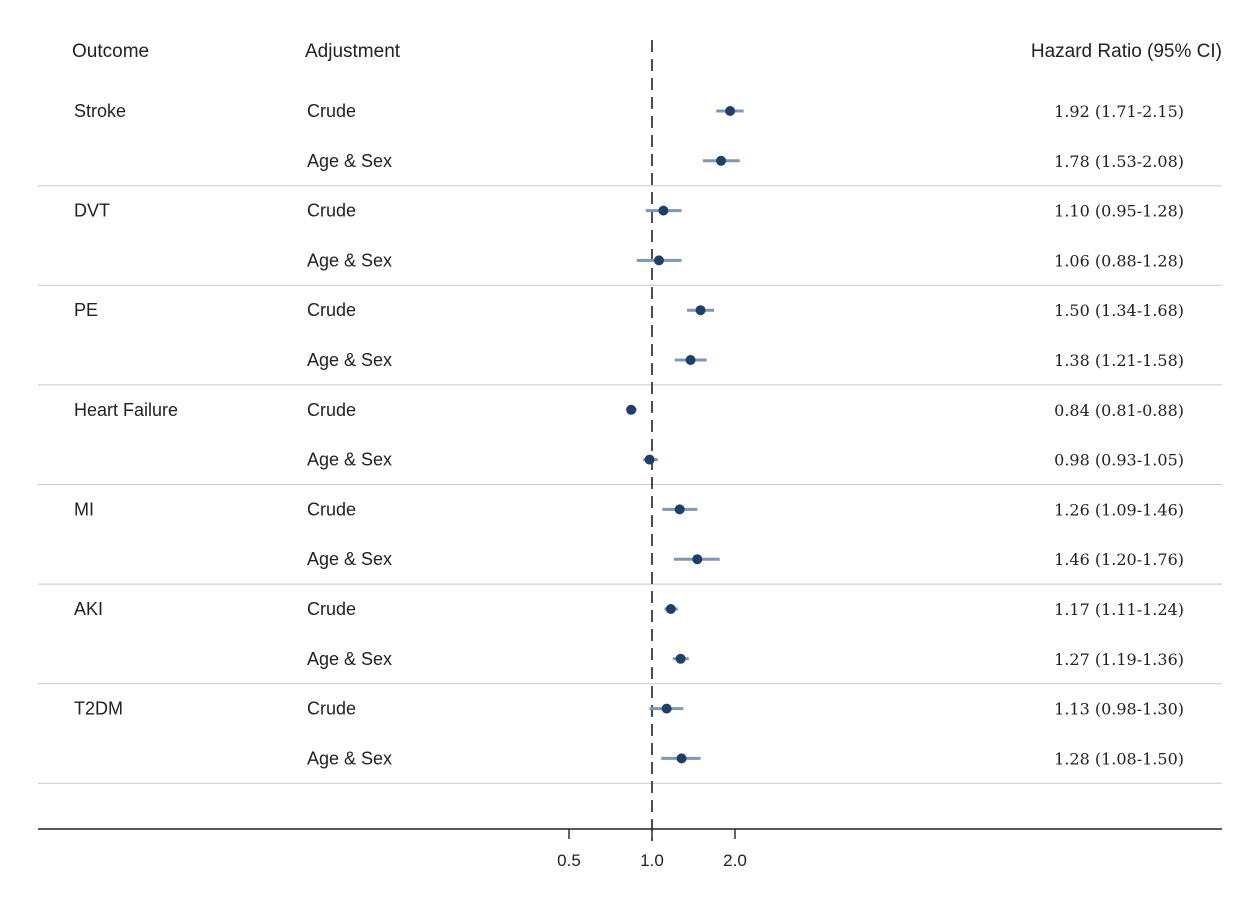 The image size is (1241, 907). What do you see at coordinates (1119, 260) in the screenshot?
I see `hazard-ratio-value: 1.06 (0.88-1.28)` at bounding box center [1119, 260].